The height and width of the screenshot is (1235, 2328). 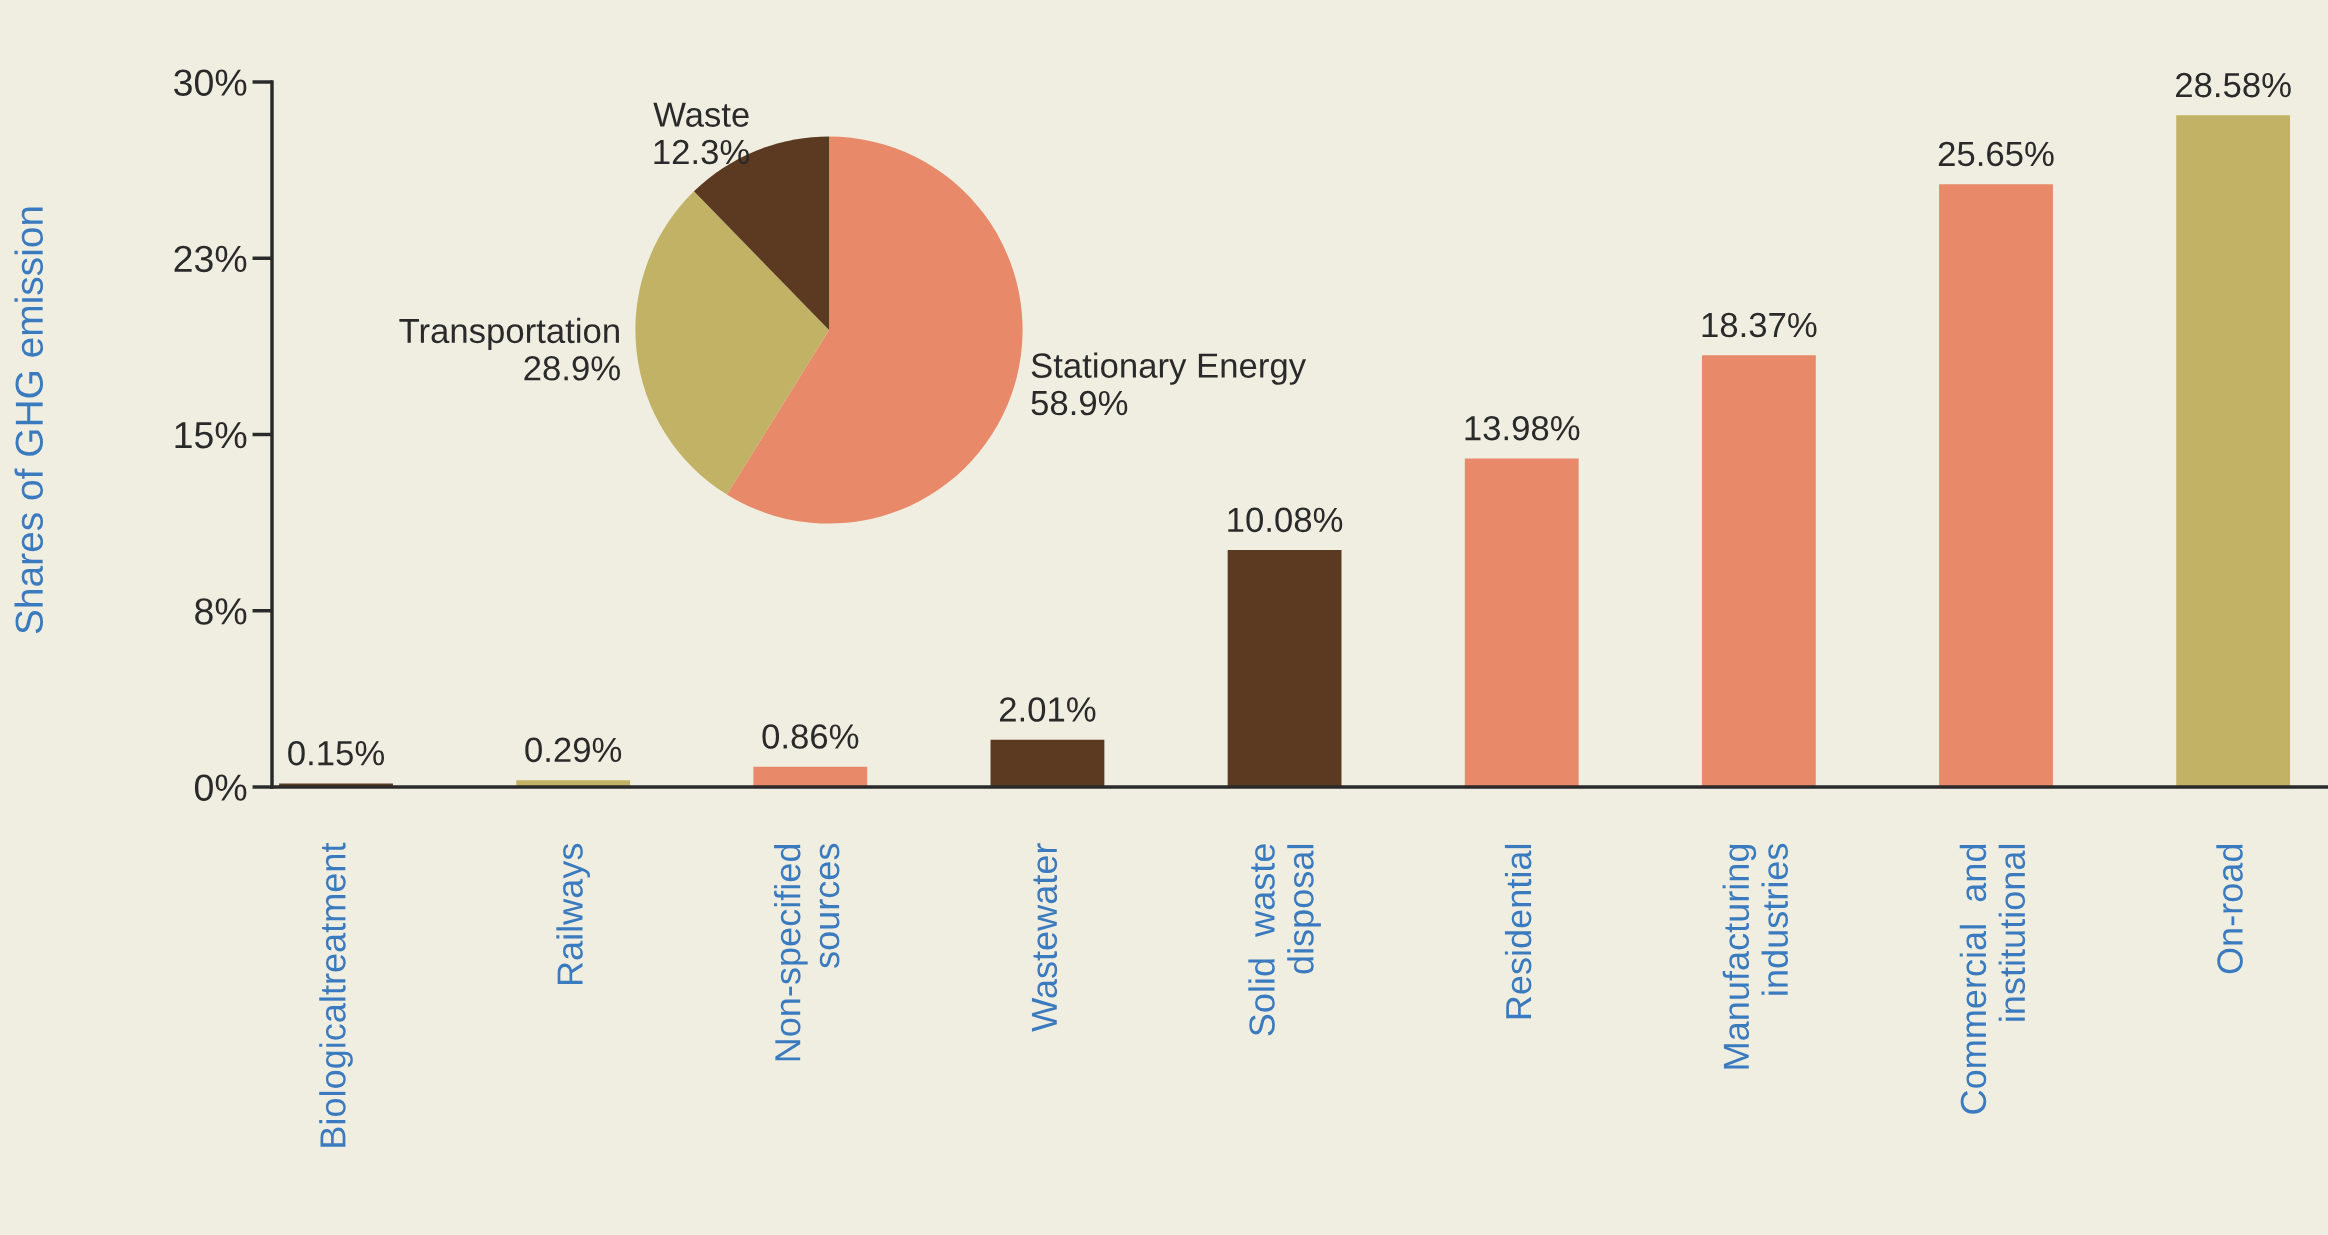 I want to click on y-tick-label: 0%, so click(x=220, y=787).